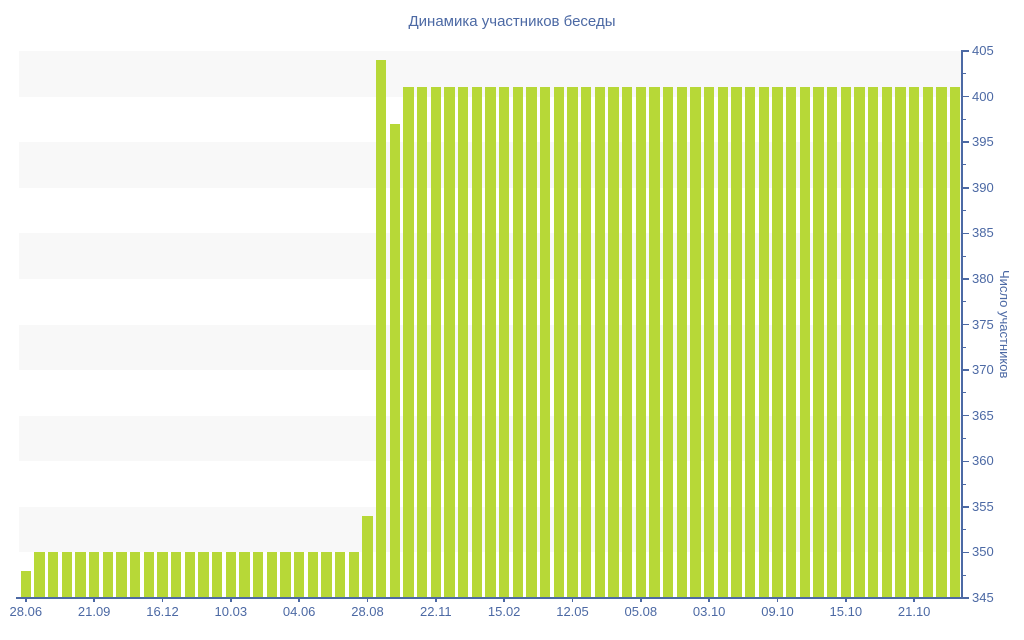  I want to click on y-axis-label: 395, so click(983, 142).